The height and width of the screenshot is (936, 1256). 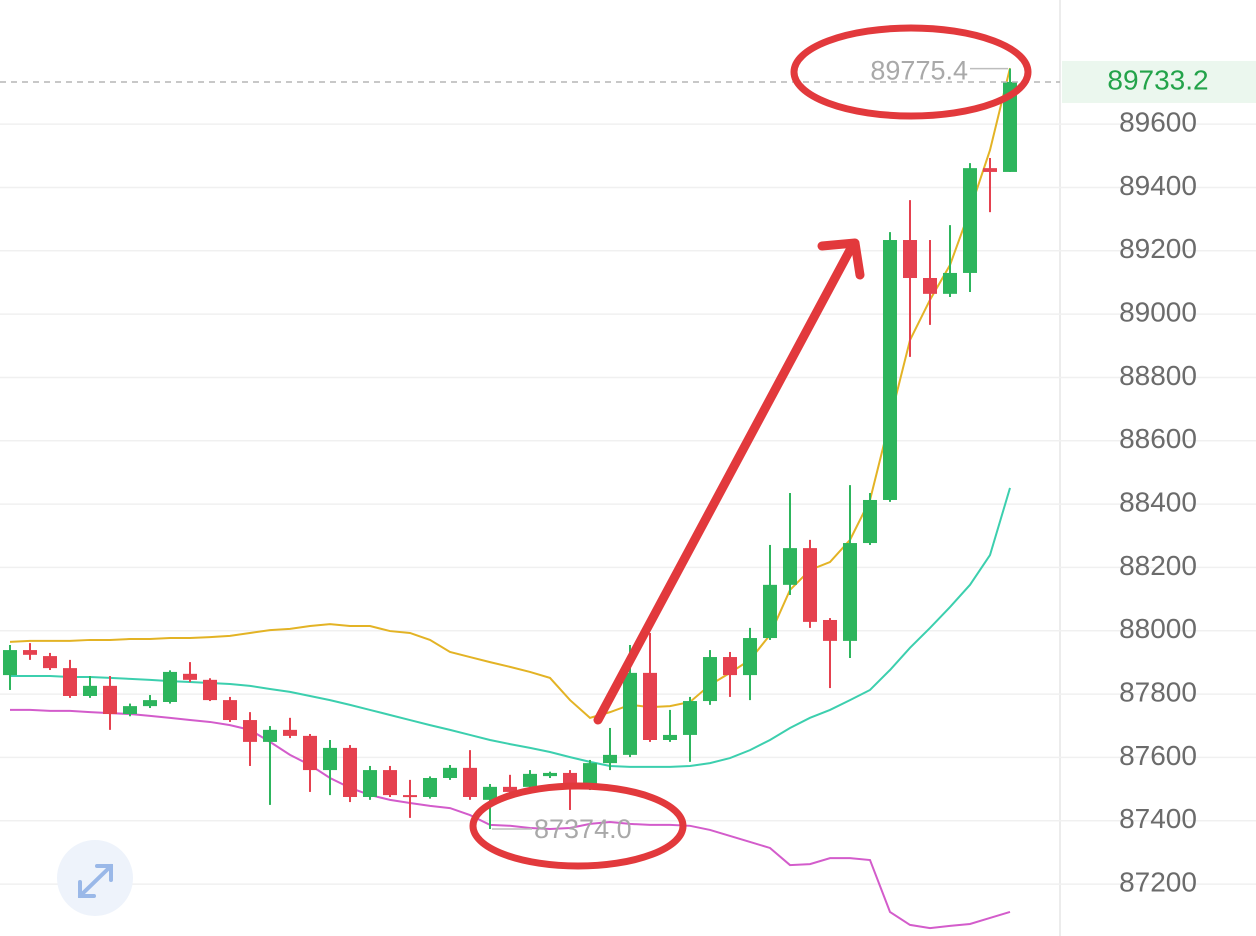 I want to click on expand-button, so click(x=95, y=878).